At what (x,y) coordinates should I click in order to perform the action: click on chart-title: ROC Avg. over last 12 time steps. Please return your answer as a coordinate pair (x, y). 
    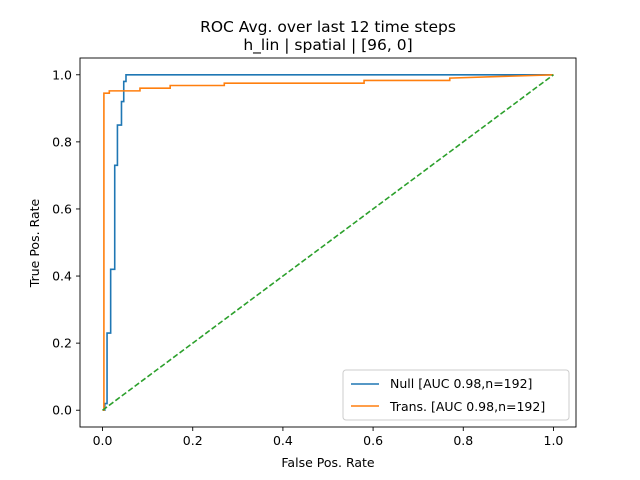
    Looking at the image, I should click on (328, 27).